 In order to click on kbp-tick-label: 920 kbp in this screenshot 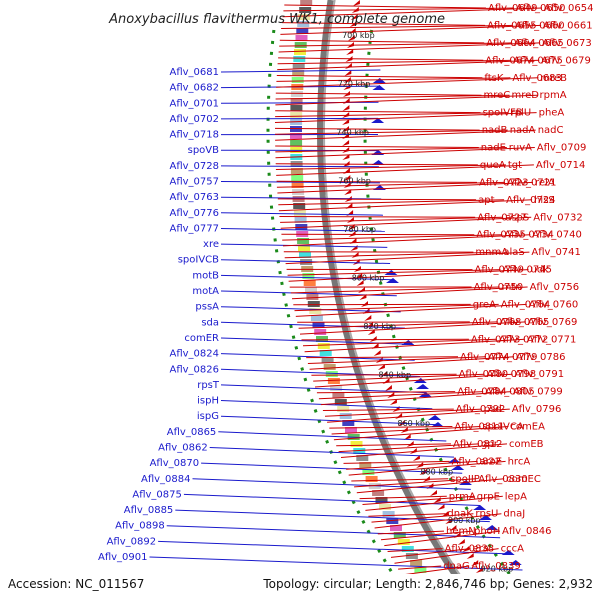, I will do `click(497, 569)`.